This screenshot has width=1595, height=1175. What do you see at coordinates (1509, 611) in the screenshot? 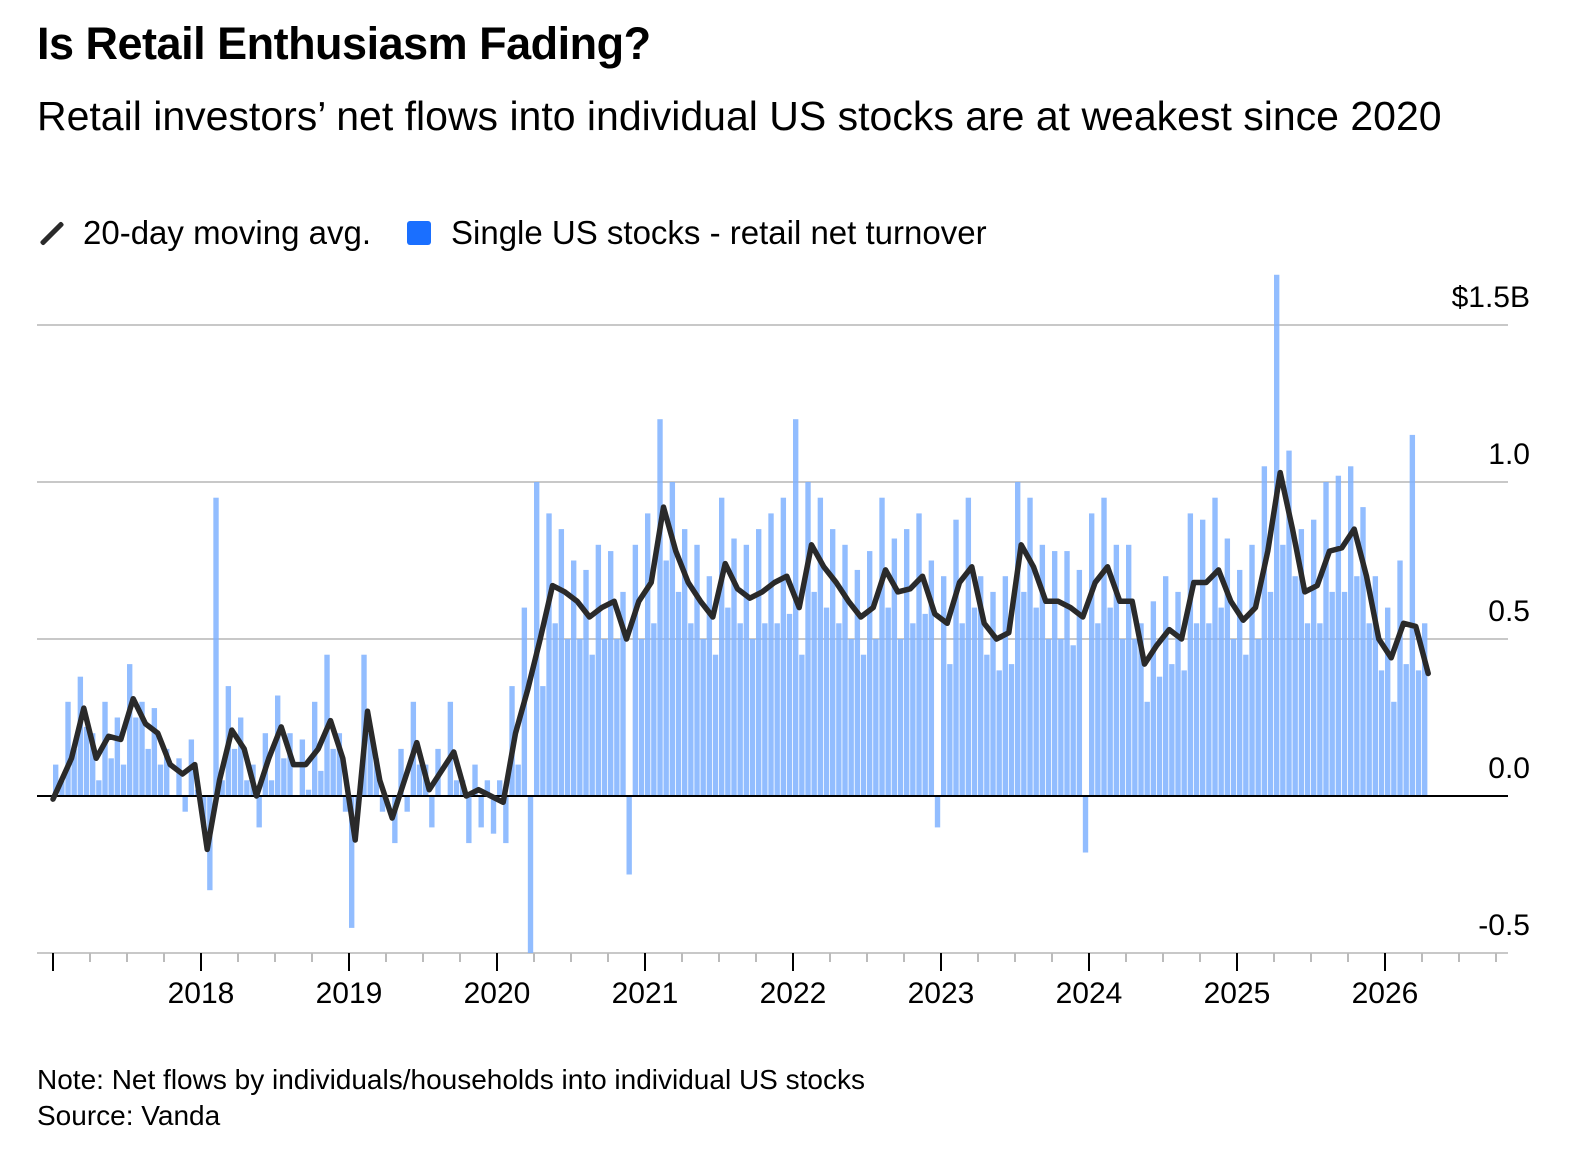
I see `y-tick-label: 0.5` at bounding box center [1509, 611].